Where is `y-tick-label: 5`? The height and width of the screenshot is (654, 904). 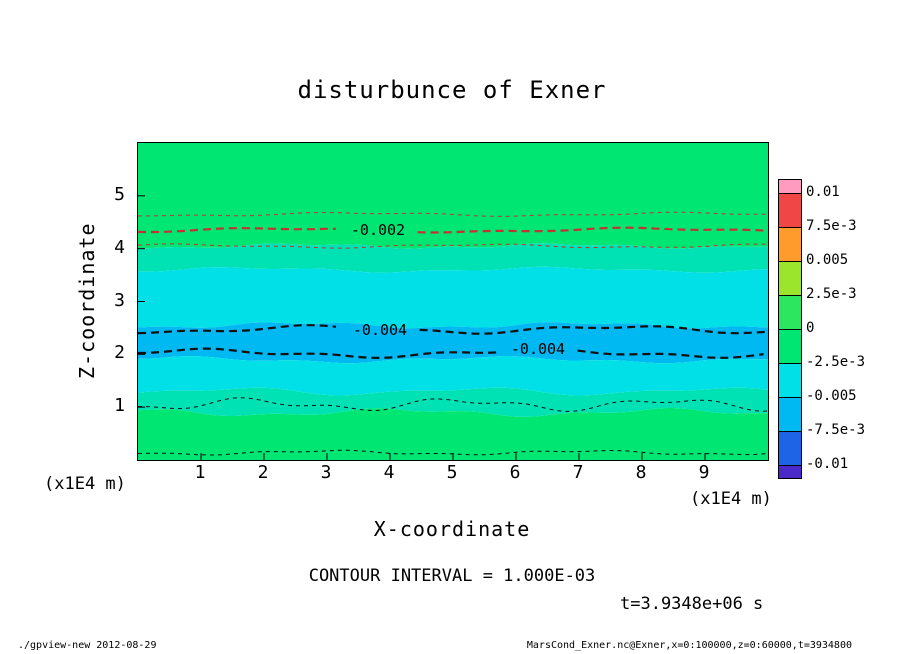 y-tick-label: 5 is located at coordinates (119, 194).